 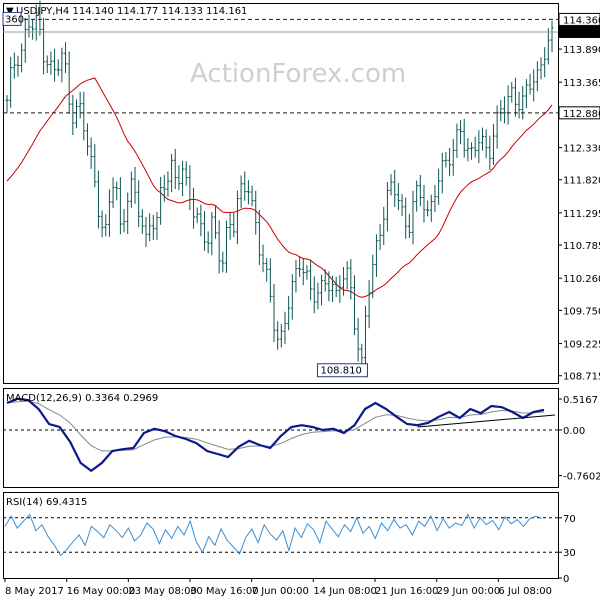 What do you see at coordinates (10, 11) in the screenshot?
I see `collapse-arrow-icon: ▼` at bounding box center [10, 11].